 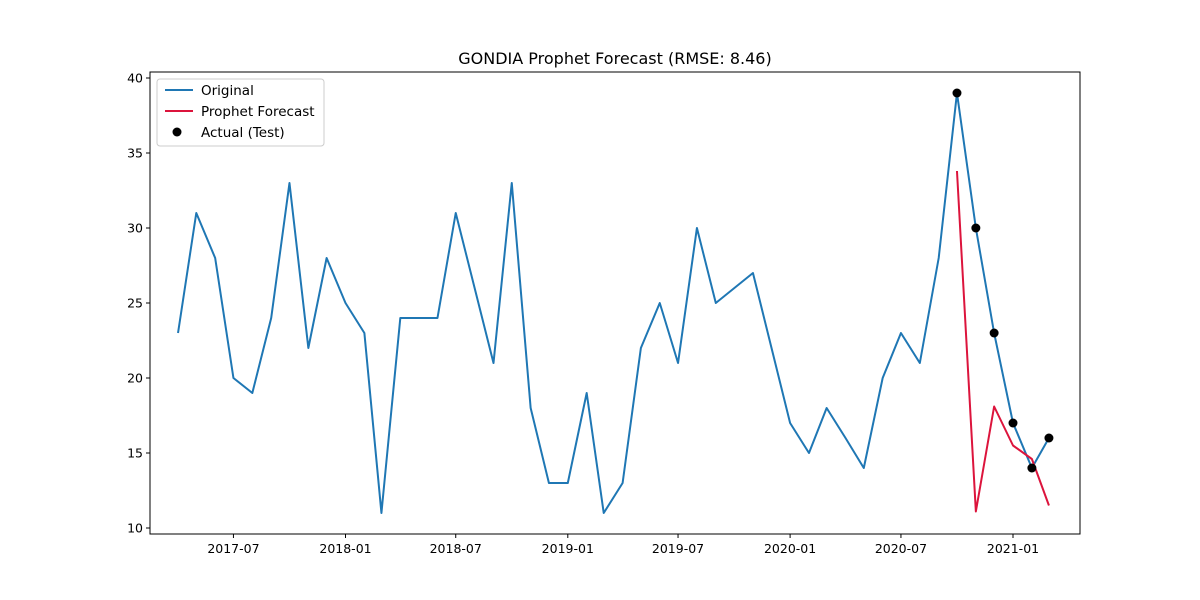 I want to click on y-tick-label: 25, so click(x=135, y=303).